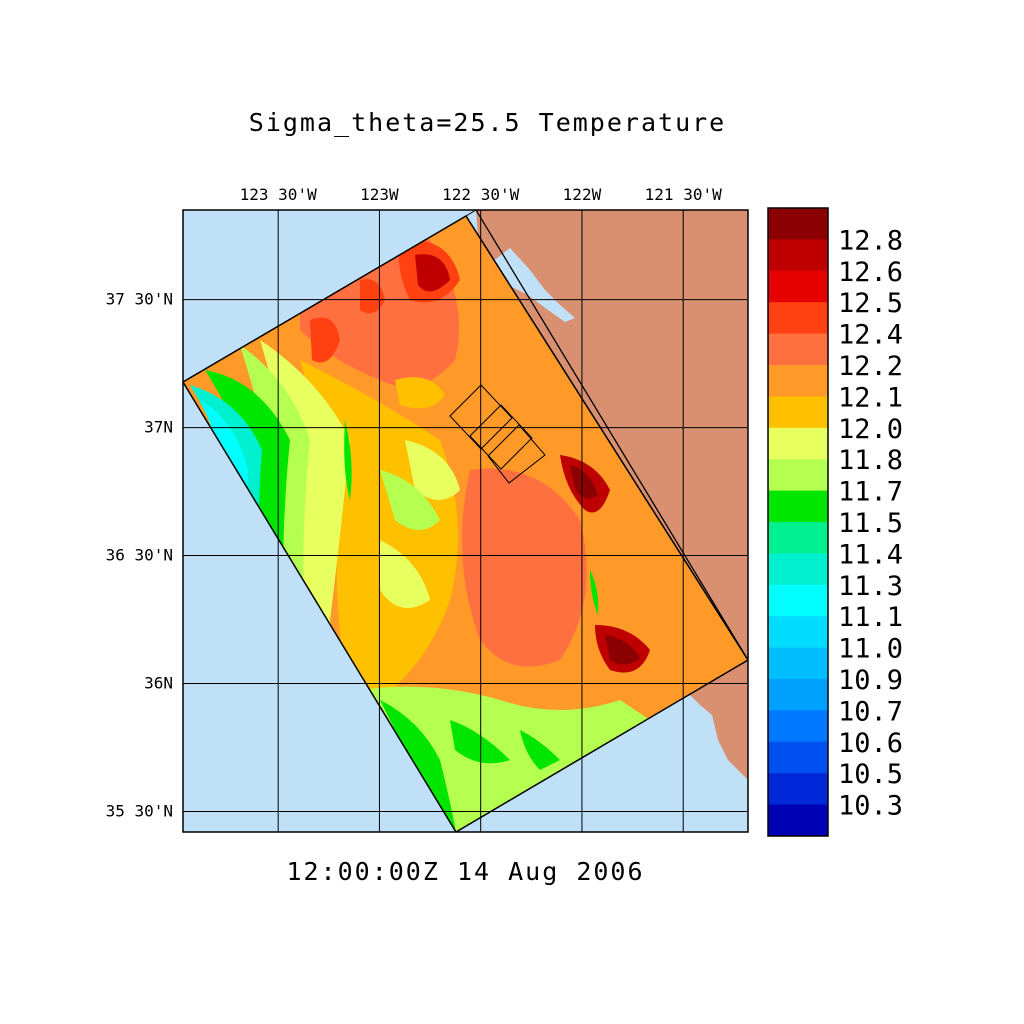 Image resolution: width=1024 pixels, height=1024 pixels. What do you see at coordinates (139, 299) in the screenshot?
I see `y-tick-label: 37 30'N` at bounding box center [139, 299].